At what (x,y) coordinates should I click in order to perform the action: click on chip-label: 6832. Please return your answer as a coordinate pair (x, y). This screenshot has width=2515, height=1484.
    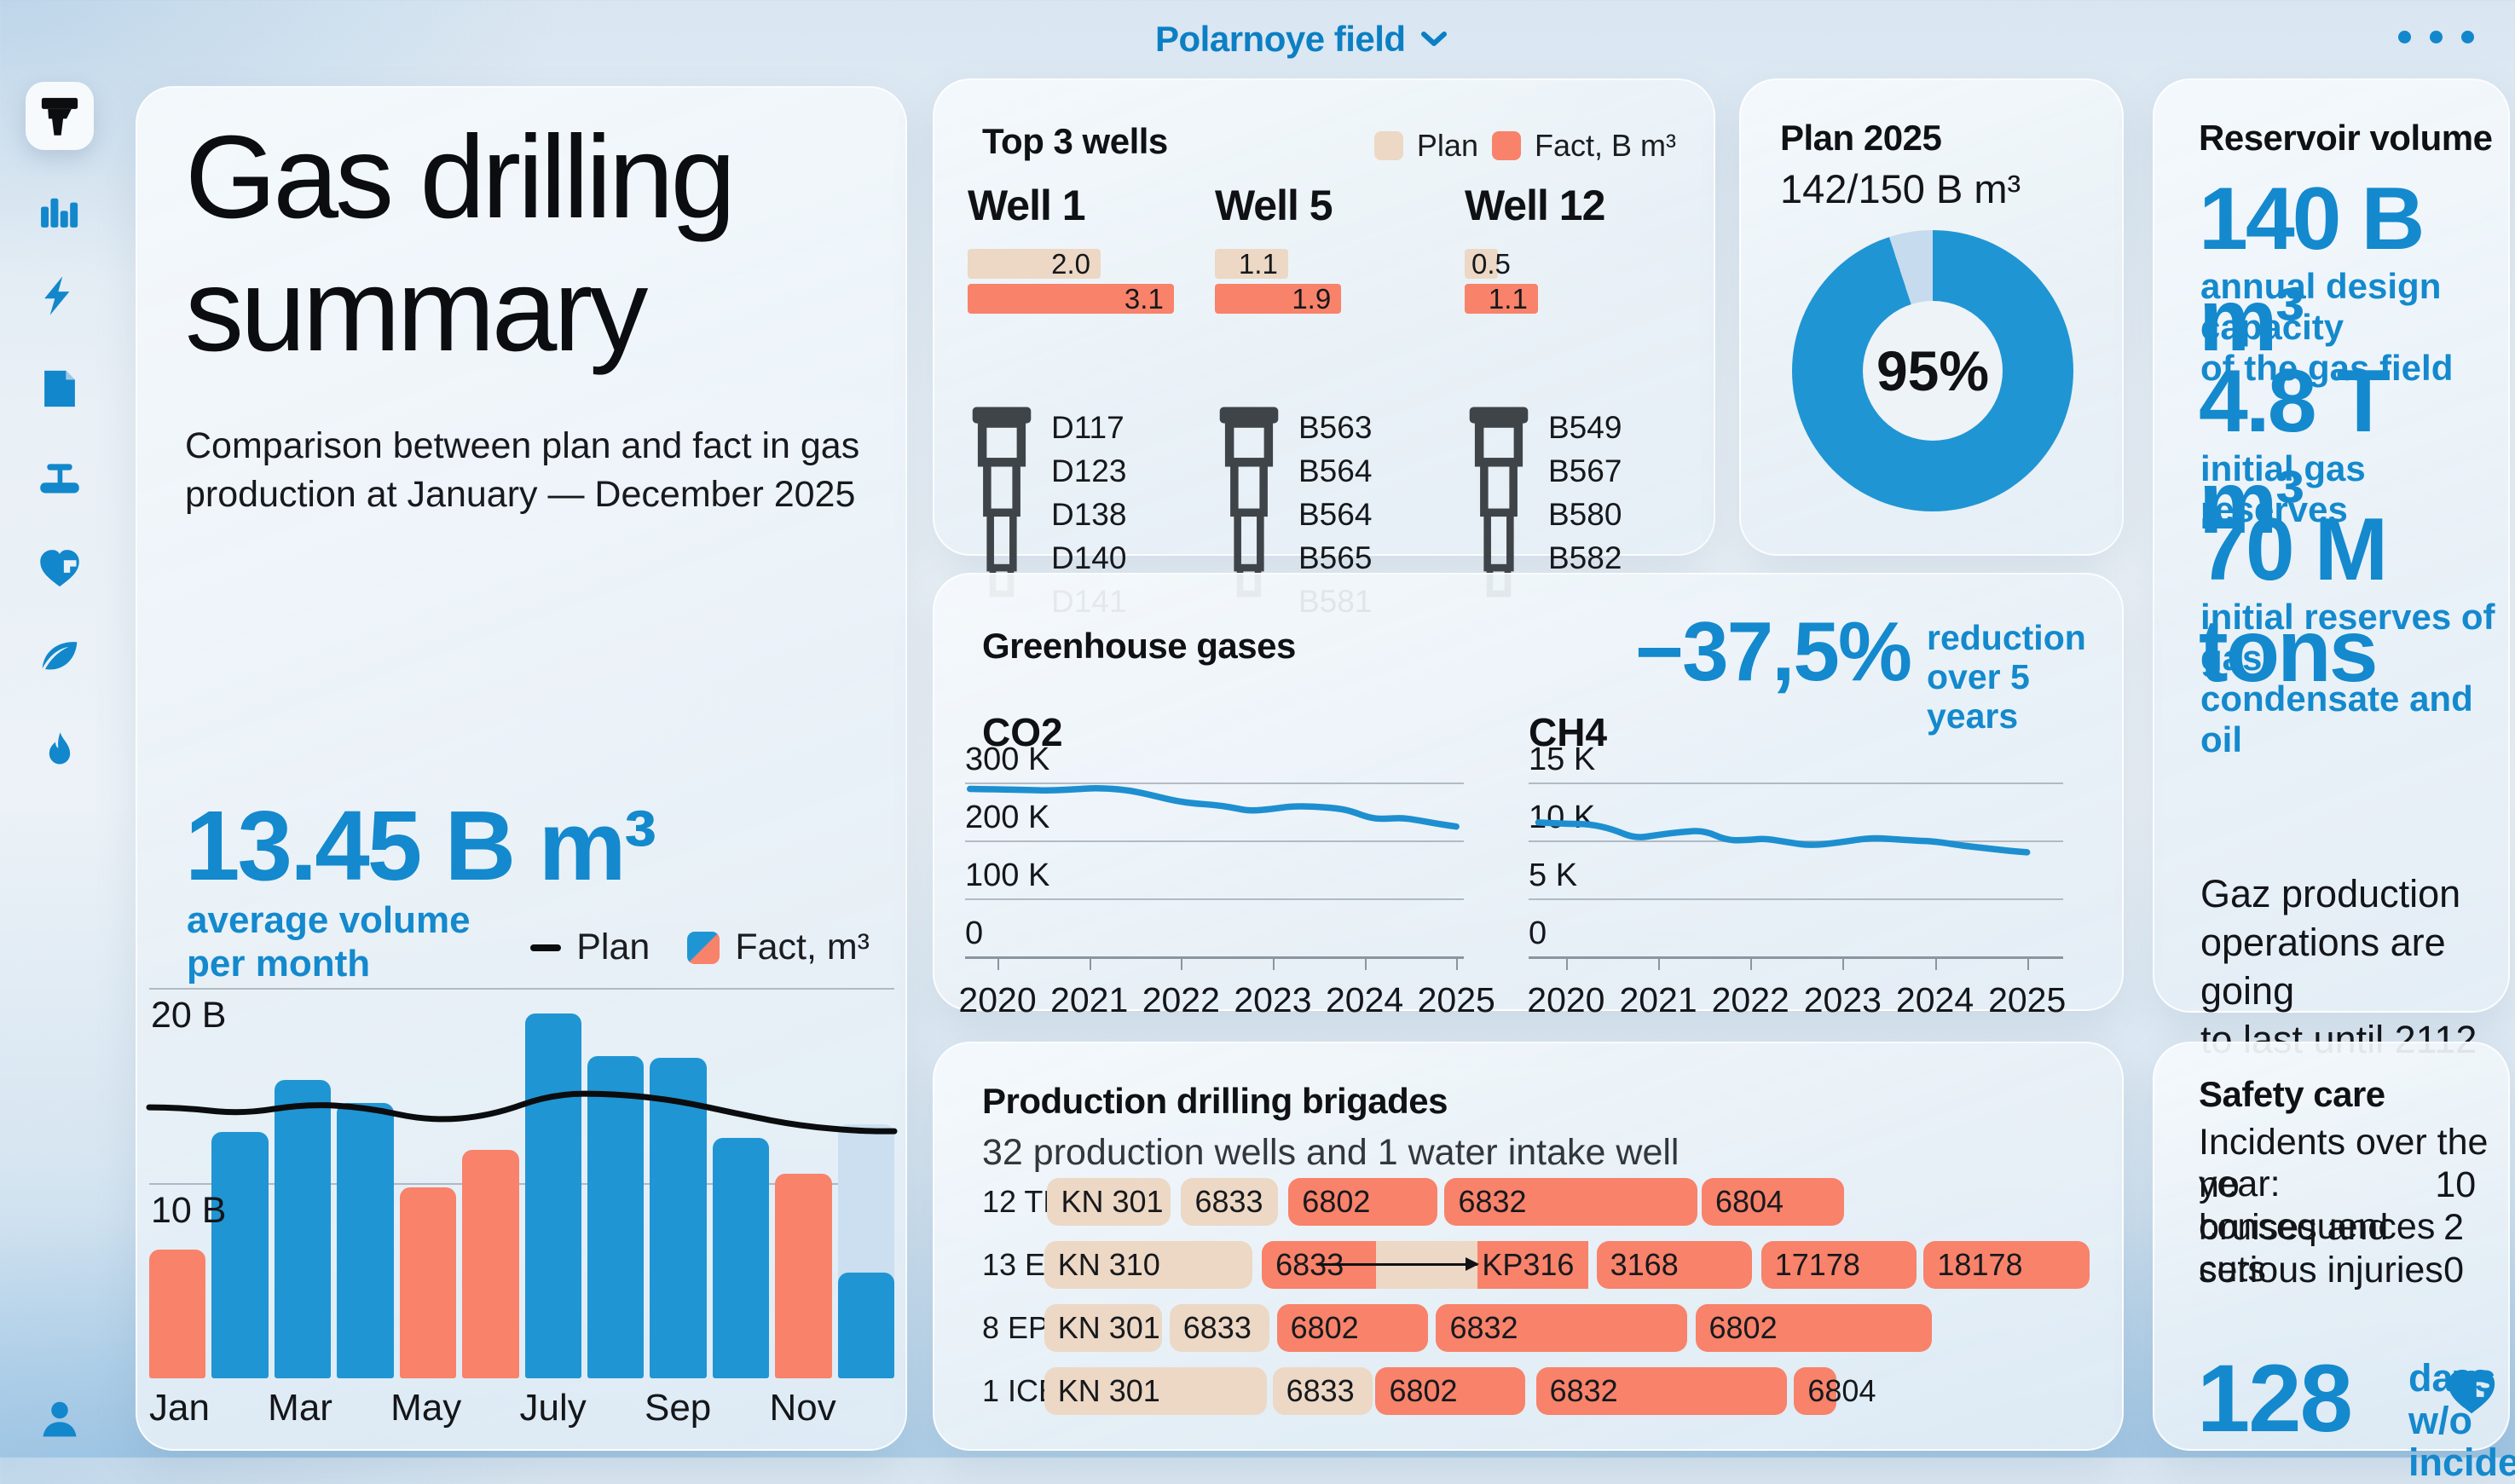
    Looking at the image, I should click on (1484, 1327).